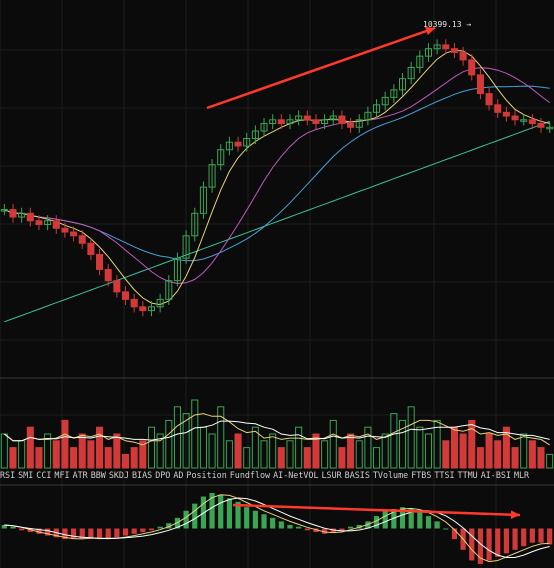 The width and height of the screenshot is (554, 568). Describe the element at coordinates (26, 475) in the screenshot. I see `indicator-tab-smi: SMI` at that location.